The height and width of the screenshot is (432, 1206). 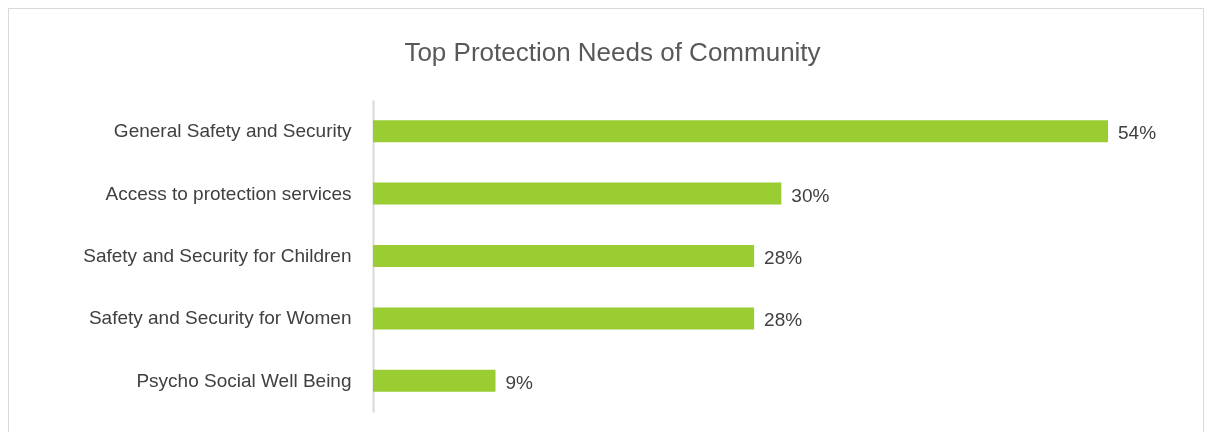 I want to click on data-label: 54%, so click(x=1137, y=133).